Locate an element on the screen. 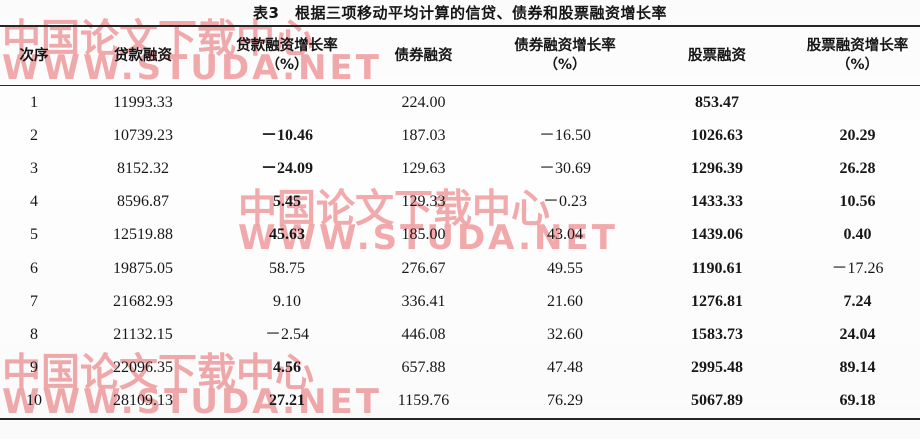  cell-index: 7 is located at coordinates (34, 301).